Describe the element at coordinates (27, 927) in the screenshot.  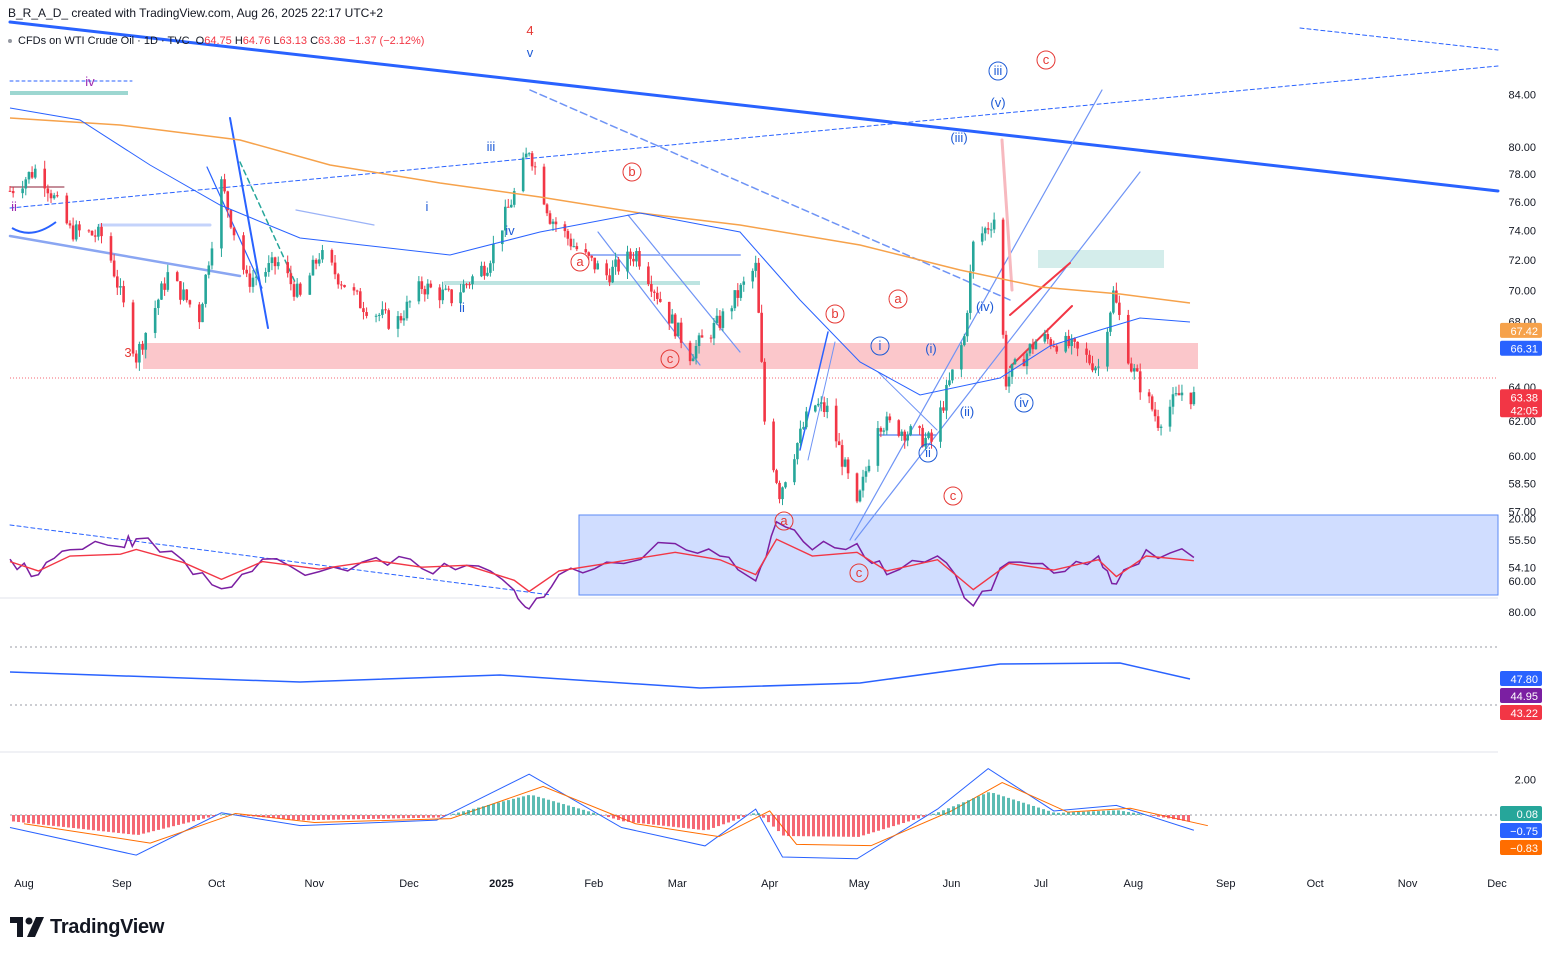
I see `tradingview-logo-icon` at that location.